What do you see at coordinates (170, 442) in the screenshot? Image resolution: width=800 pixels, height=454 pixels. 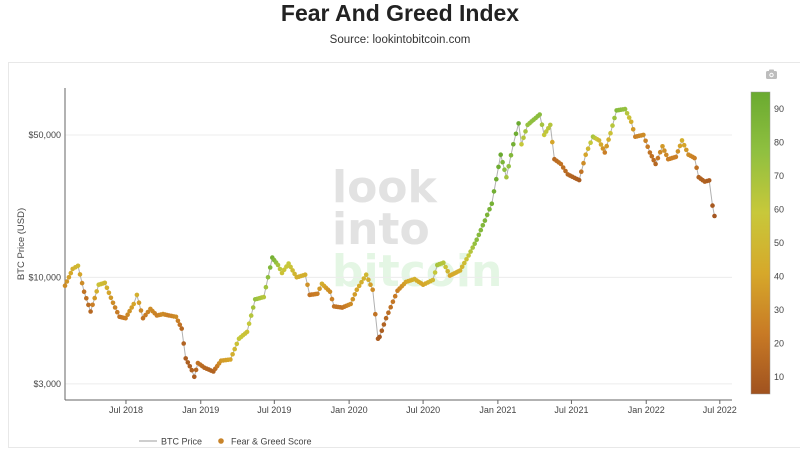 I see `legend-item-btc-price: BTC Price` at bounding box center [170, 442].